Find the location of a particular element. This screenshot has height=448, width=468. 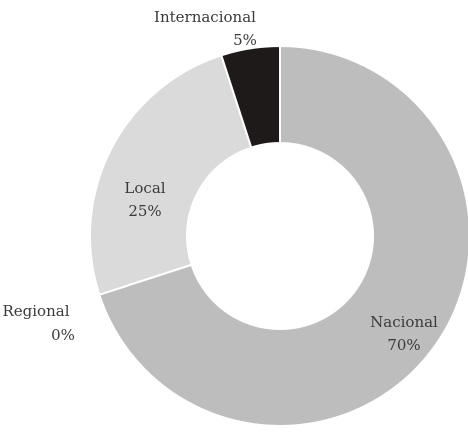

slice-label-regional: Regional 0% is located at coordinates (38, 323).